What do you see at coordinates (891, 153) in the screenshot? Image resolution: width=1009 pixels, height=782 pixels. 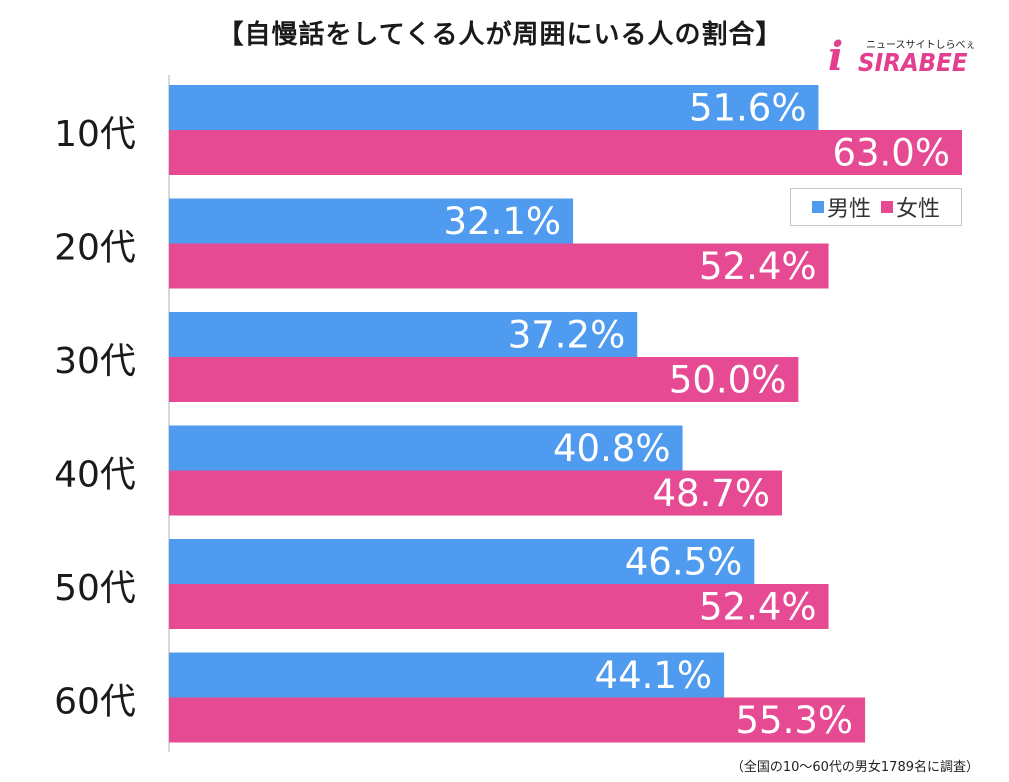 I see `female-value-label: 63.0%` at bounding box center [891, 153].